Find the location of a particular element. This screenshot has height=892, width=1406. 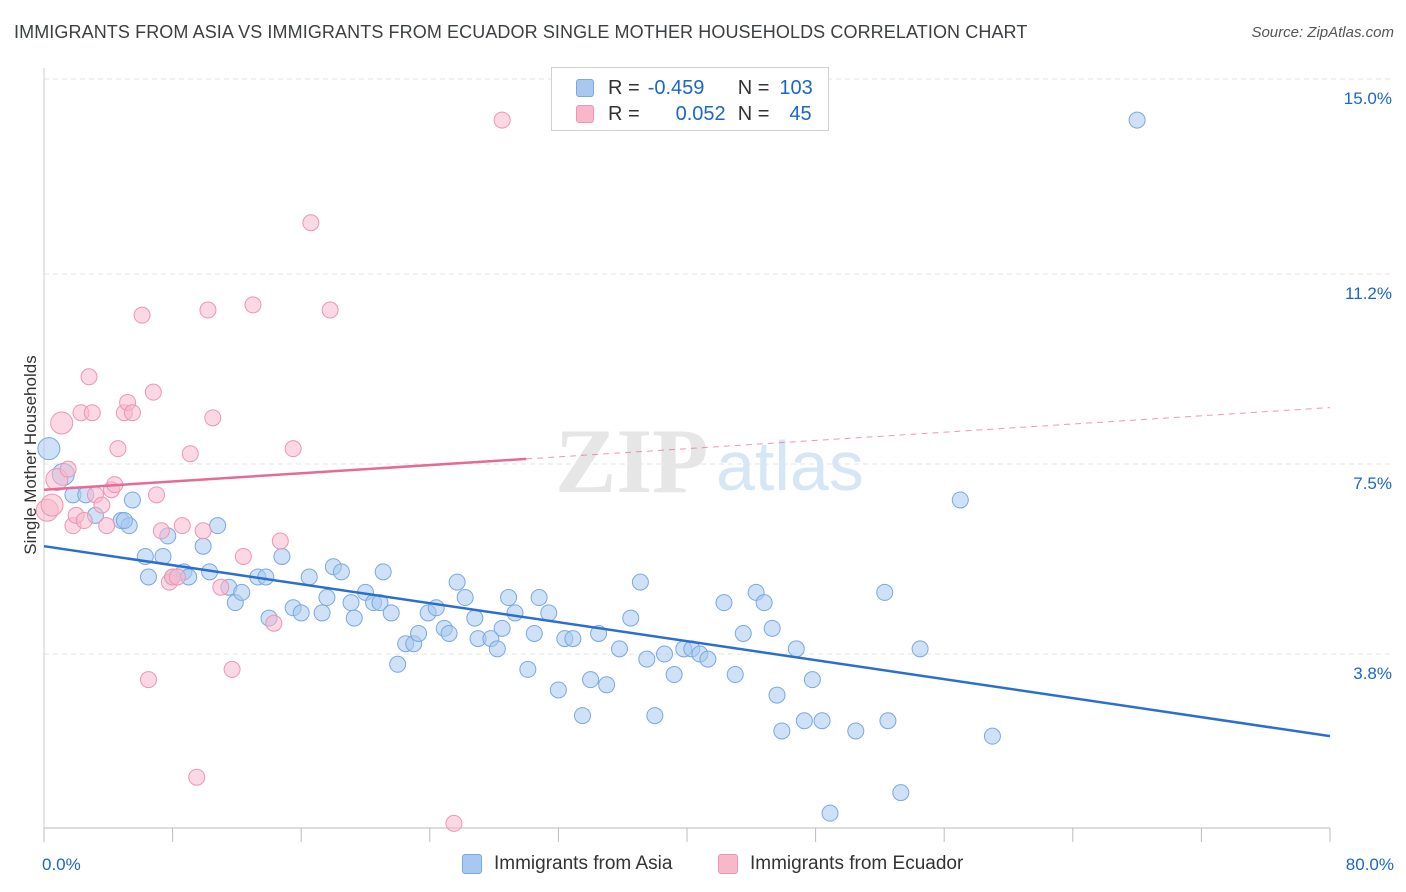

correlation-legend: R = -0.459 N = 103 R = 0.052 N = 45 is located at coordinates (690, 99).